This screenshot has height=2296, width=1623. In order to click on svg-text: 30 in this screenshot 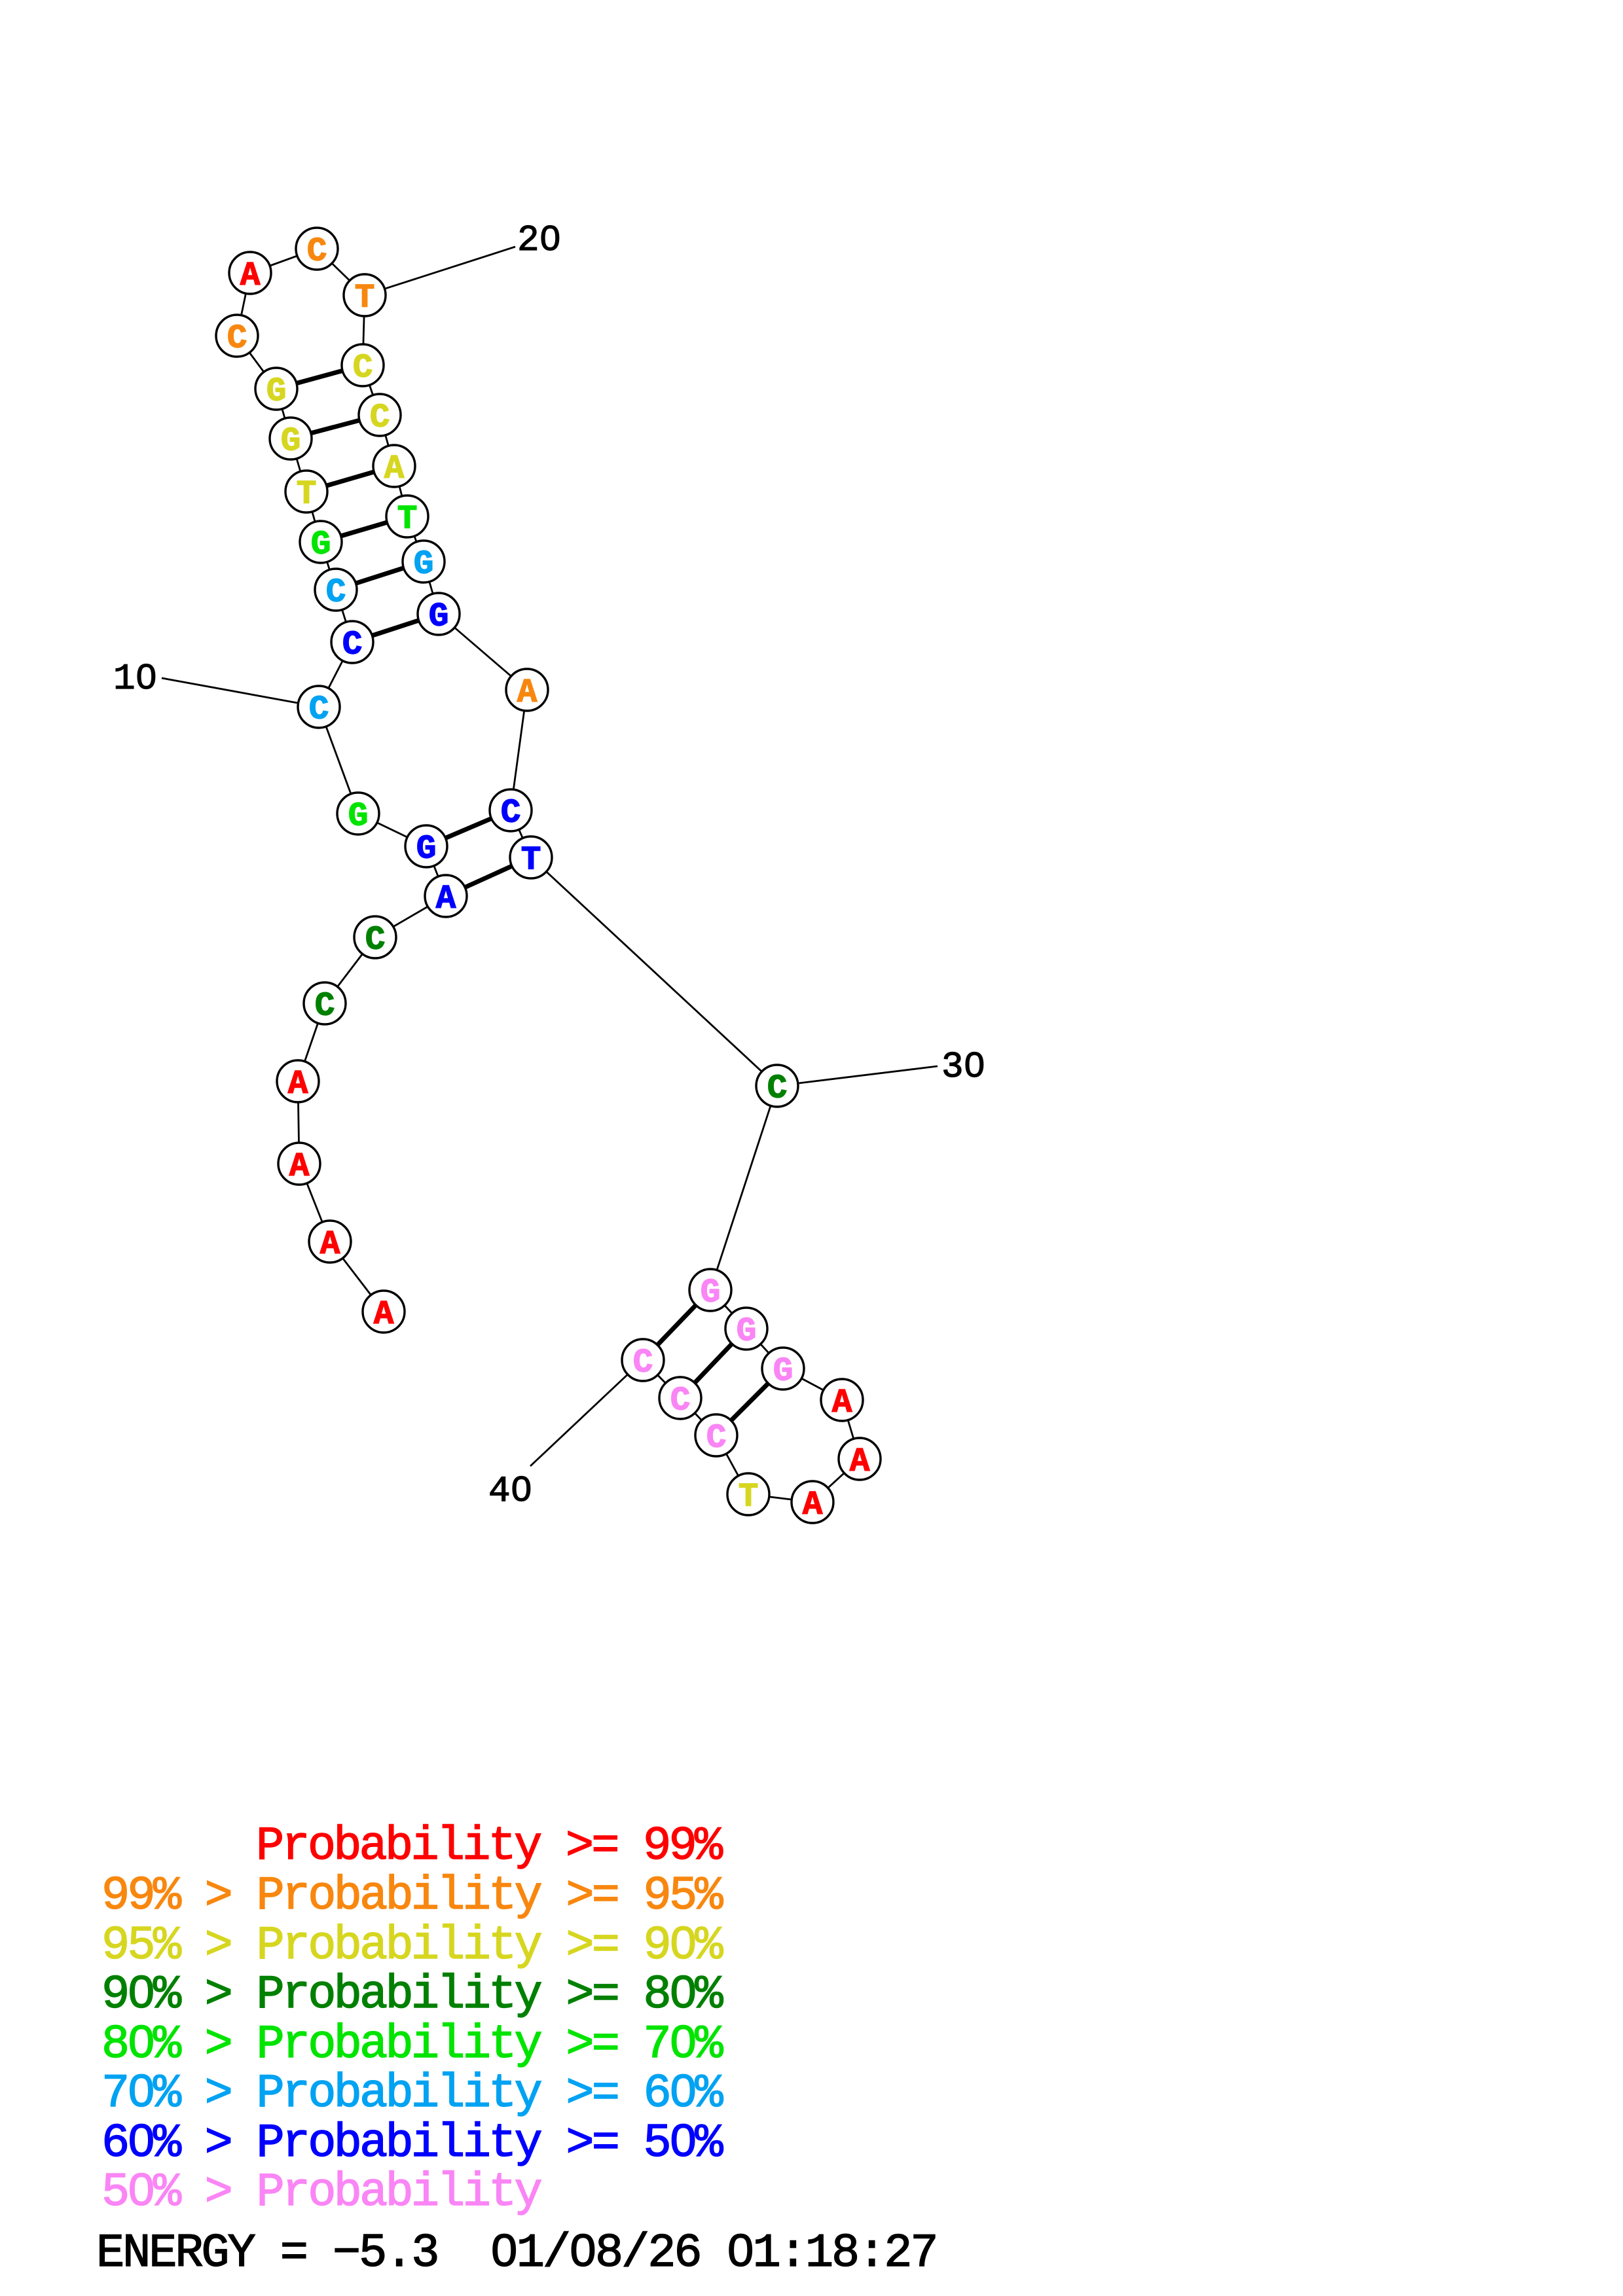, I will do `click(963, 1067)`.